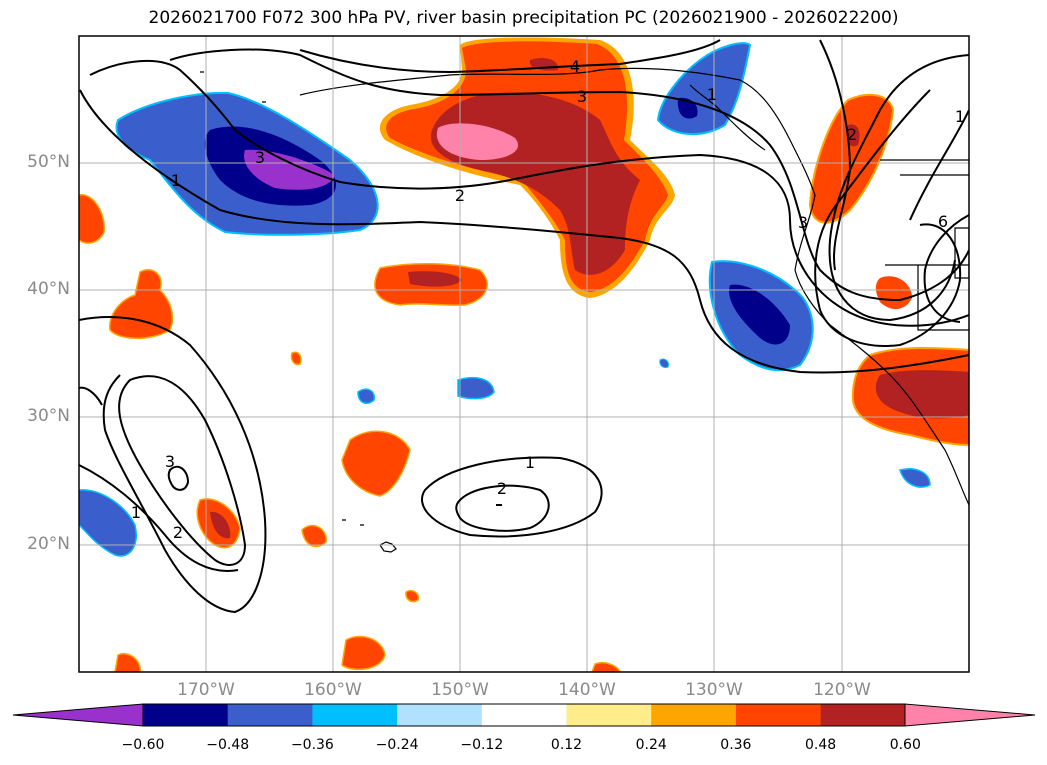 The image size is (1047, 765). What do you see at coordinates (704, 89) in the screenshot?
I see `negative-anomaly-alaska` at bounding box center [704, 89].